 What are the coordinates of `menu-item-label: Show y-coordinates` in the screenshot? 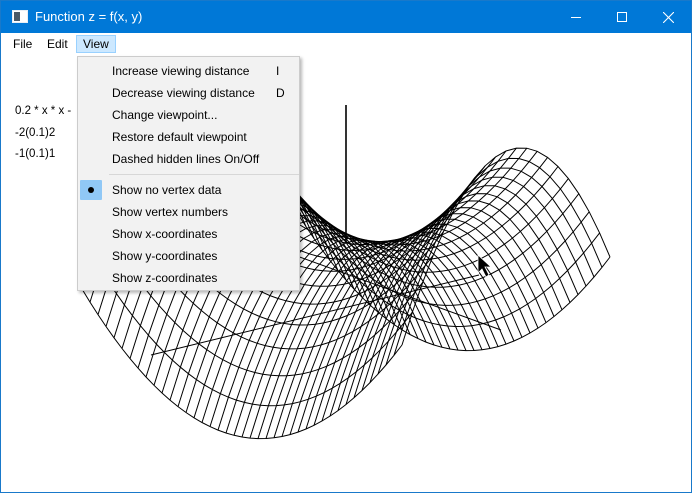 It's located at (165, 256).